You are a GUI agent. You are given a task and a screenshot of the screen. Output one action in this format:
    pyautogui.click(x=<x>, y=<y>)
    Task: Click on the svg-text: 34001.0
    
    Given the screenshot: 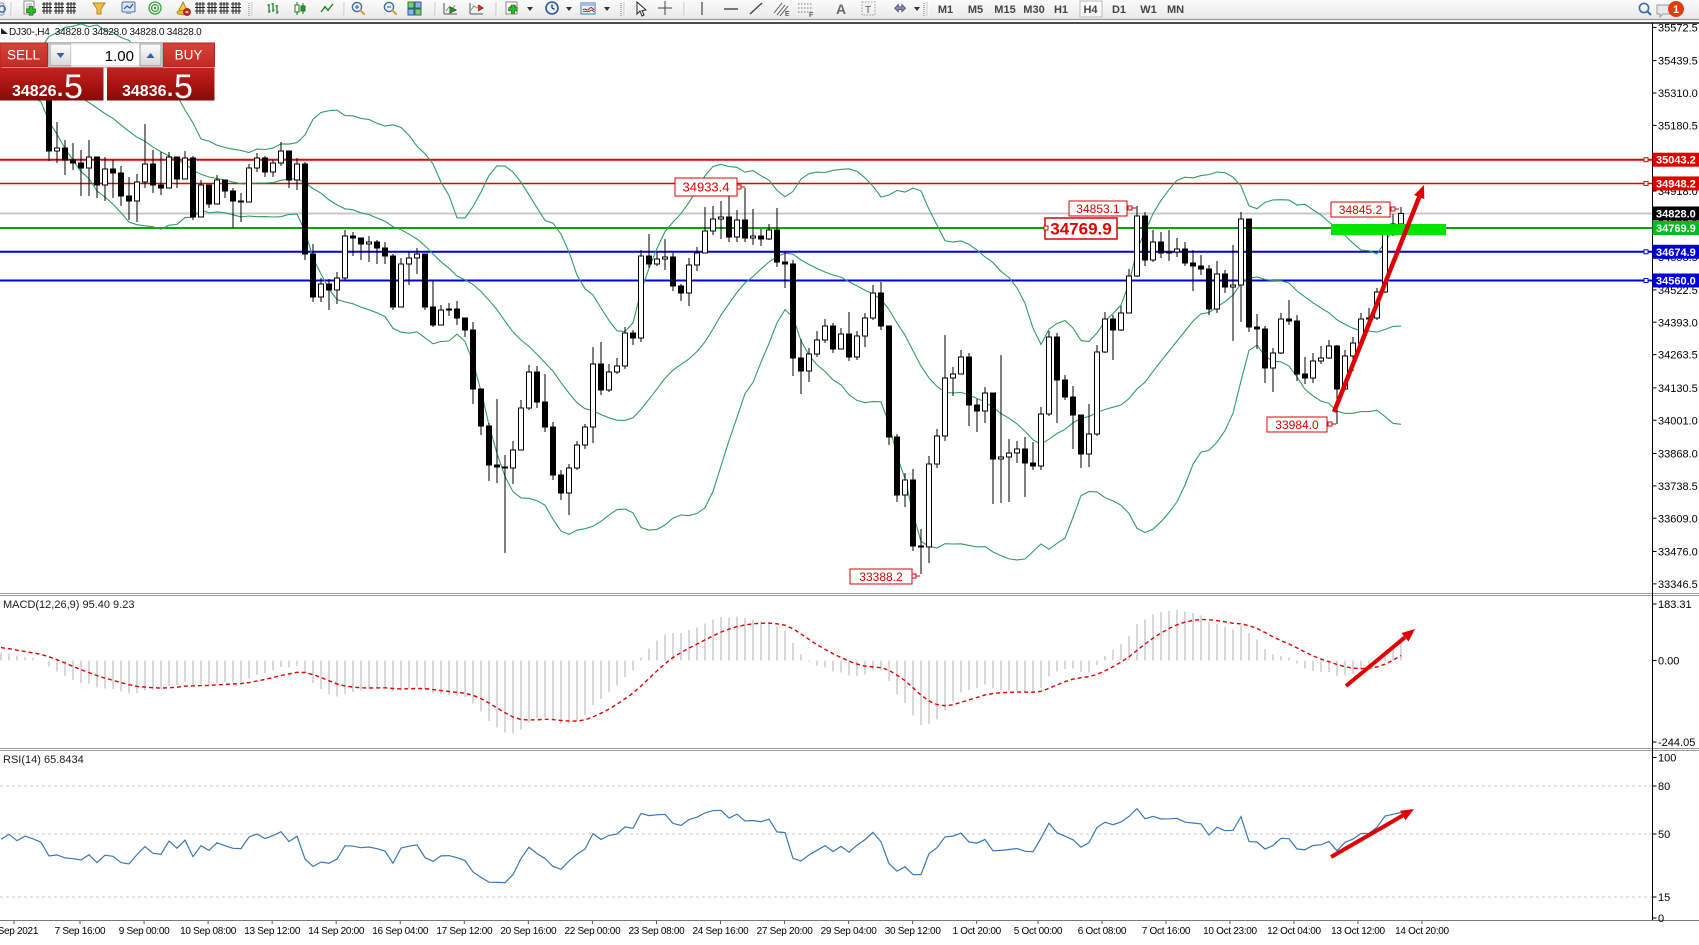 What is the action you would take?
    pyautogui.click(x=1678, y=421)
    